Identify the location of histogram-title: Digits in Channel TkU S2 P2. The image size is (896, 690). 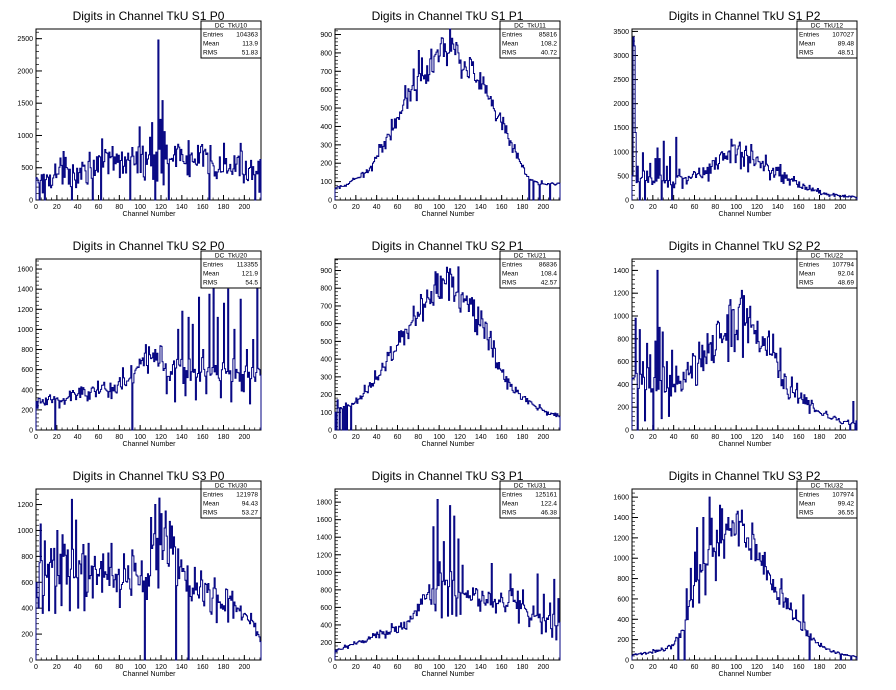
(745, 246).